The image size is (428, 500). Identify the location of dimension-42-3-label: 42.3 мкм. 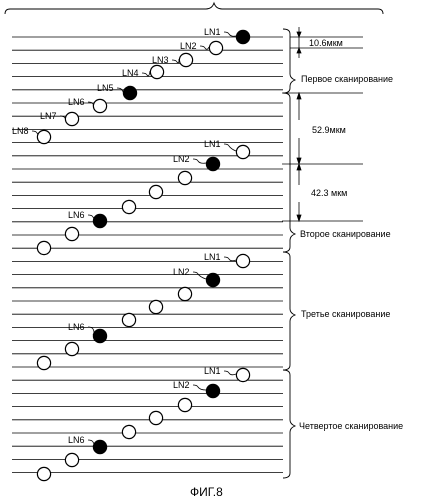
(329, 193).